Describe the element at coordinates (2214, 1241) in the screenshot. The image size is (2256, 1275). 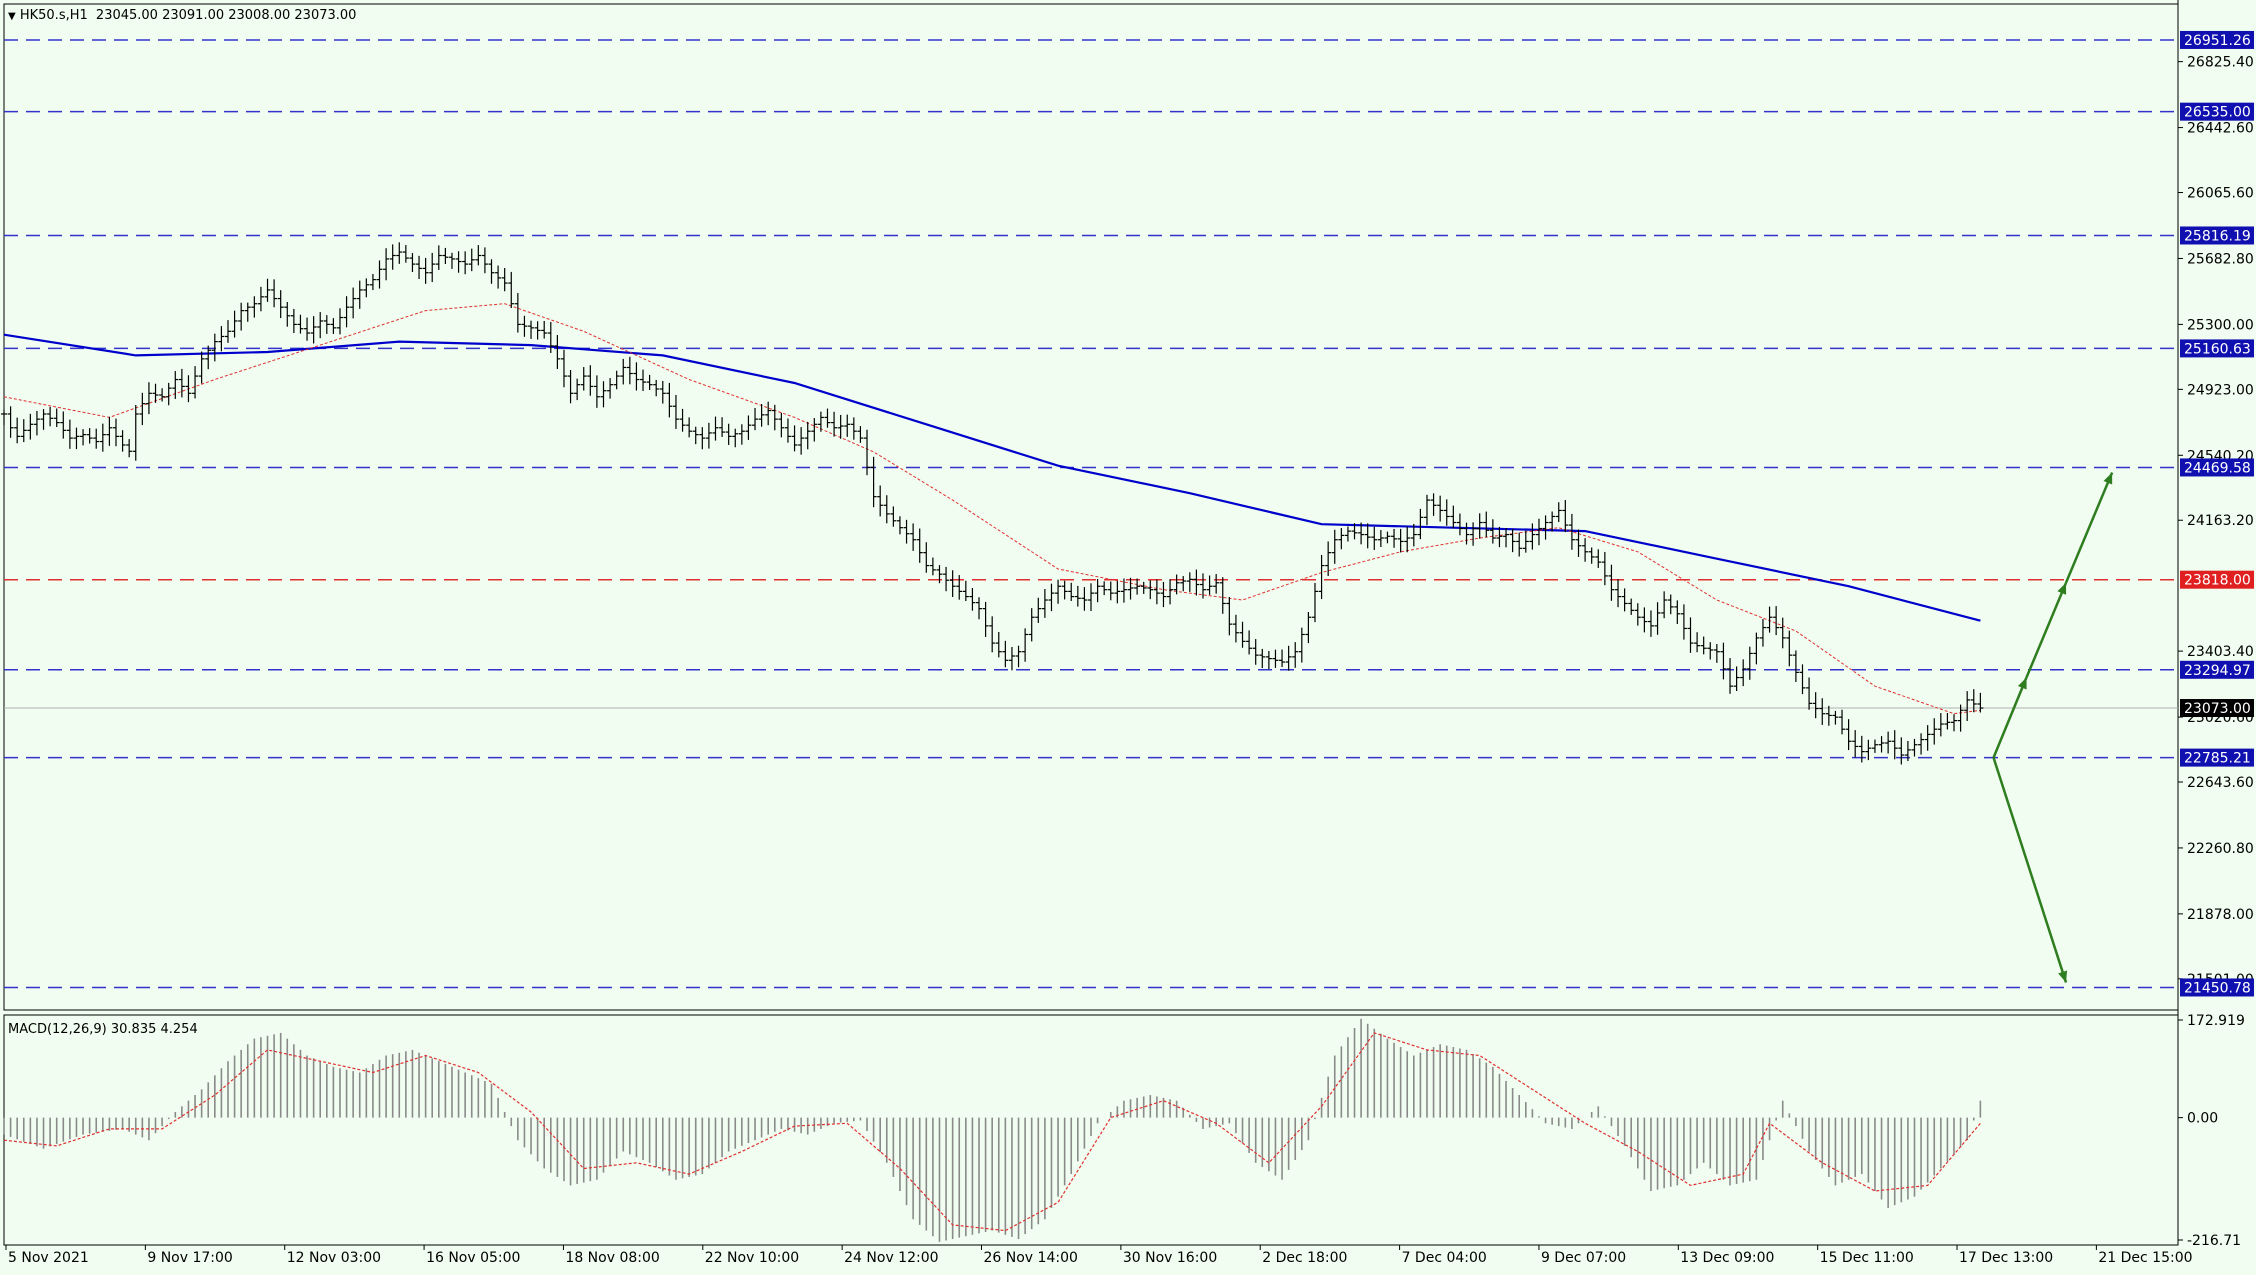
I see `macd-y-label: -216.71` at that location.